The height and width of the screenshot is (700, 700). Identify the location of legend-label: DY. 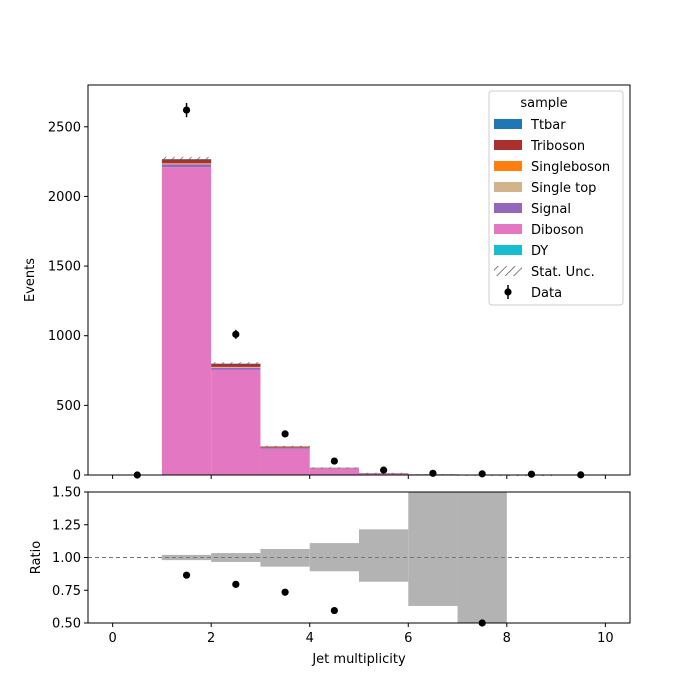
(539, 251).